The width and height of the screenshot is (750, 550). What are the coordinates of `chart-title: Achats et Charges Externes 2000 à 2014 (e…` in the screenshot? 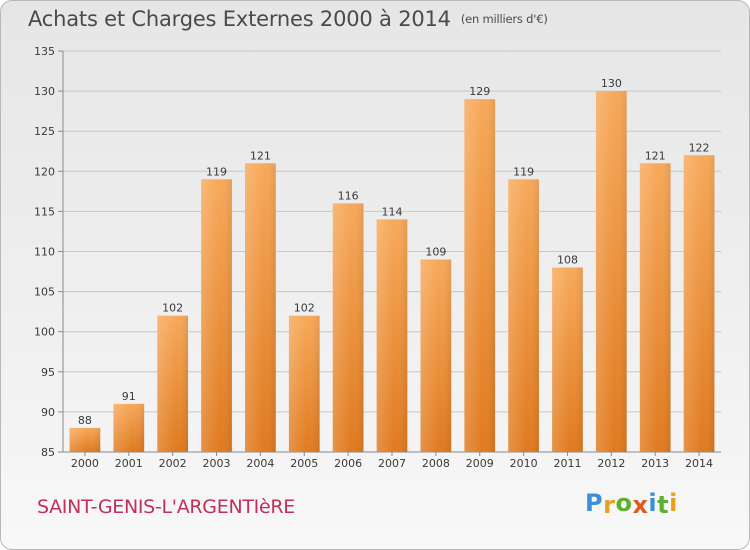 It's located at (288, 19).